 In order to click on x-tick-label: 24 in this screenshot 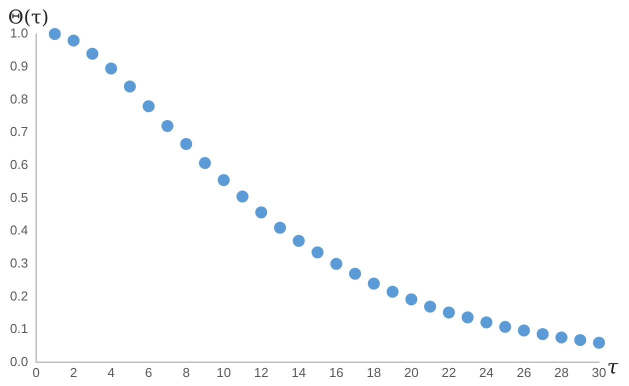, I will do `click(486, 372)`.